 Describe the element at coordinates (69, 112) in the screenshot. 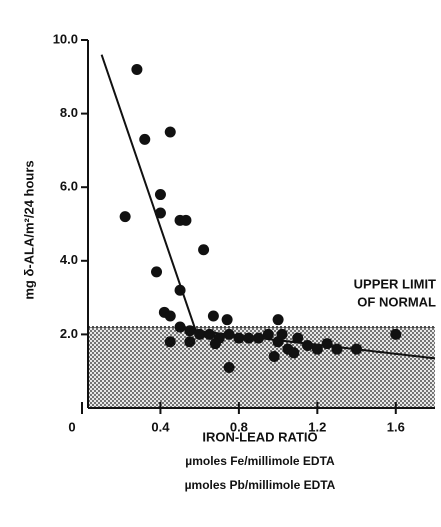

I see `y-tick-label: 8.0` at that location.